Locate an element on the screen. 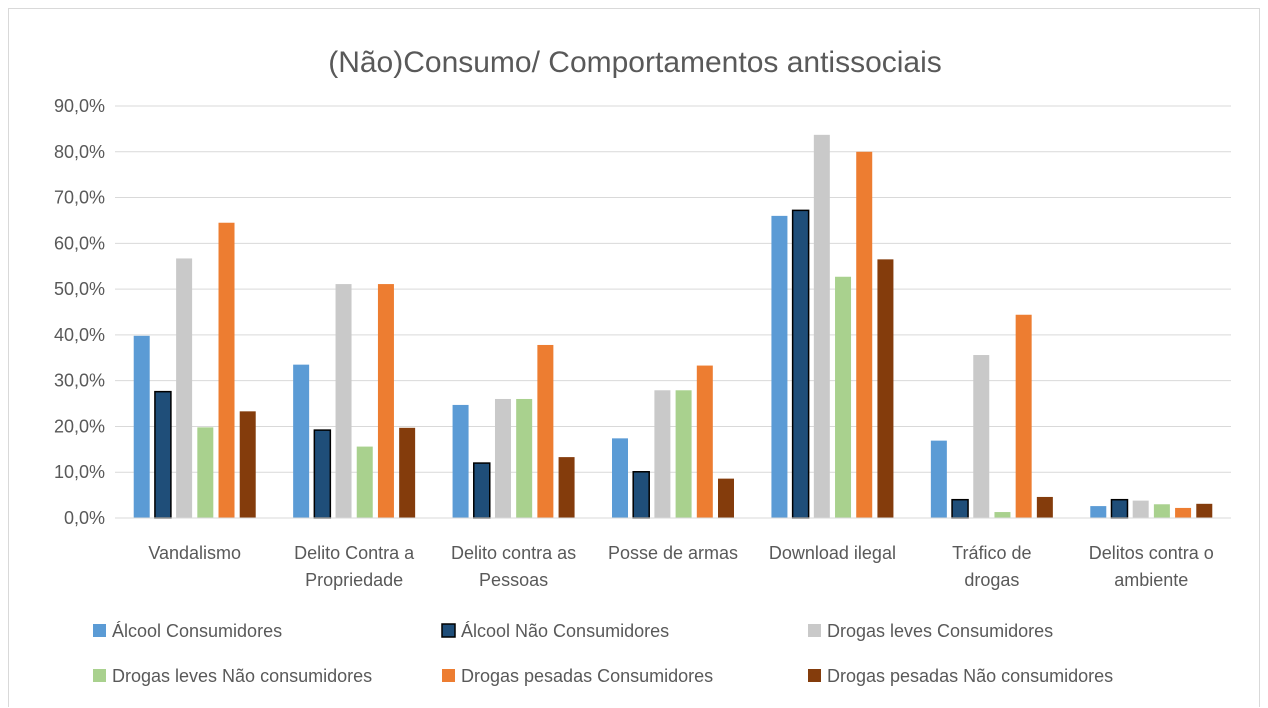 The image size is (1268, 708). y-tick-label: 70,0% is located at coordinates (79, 198).